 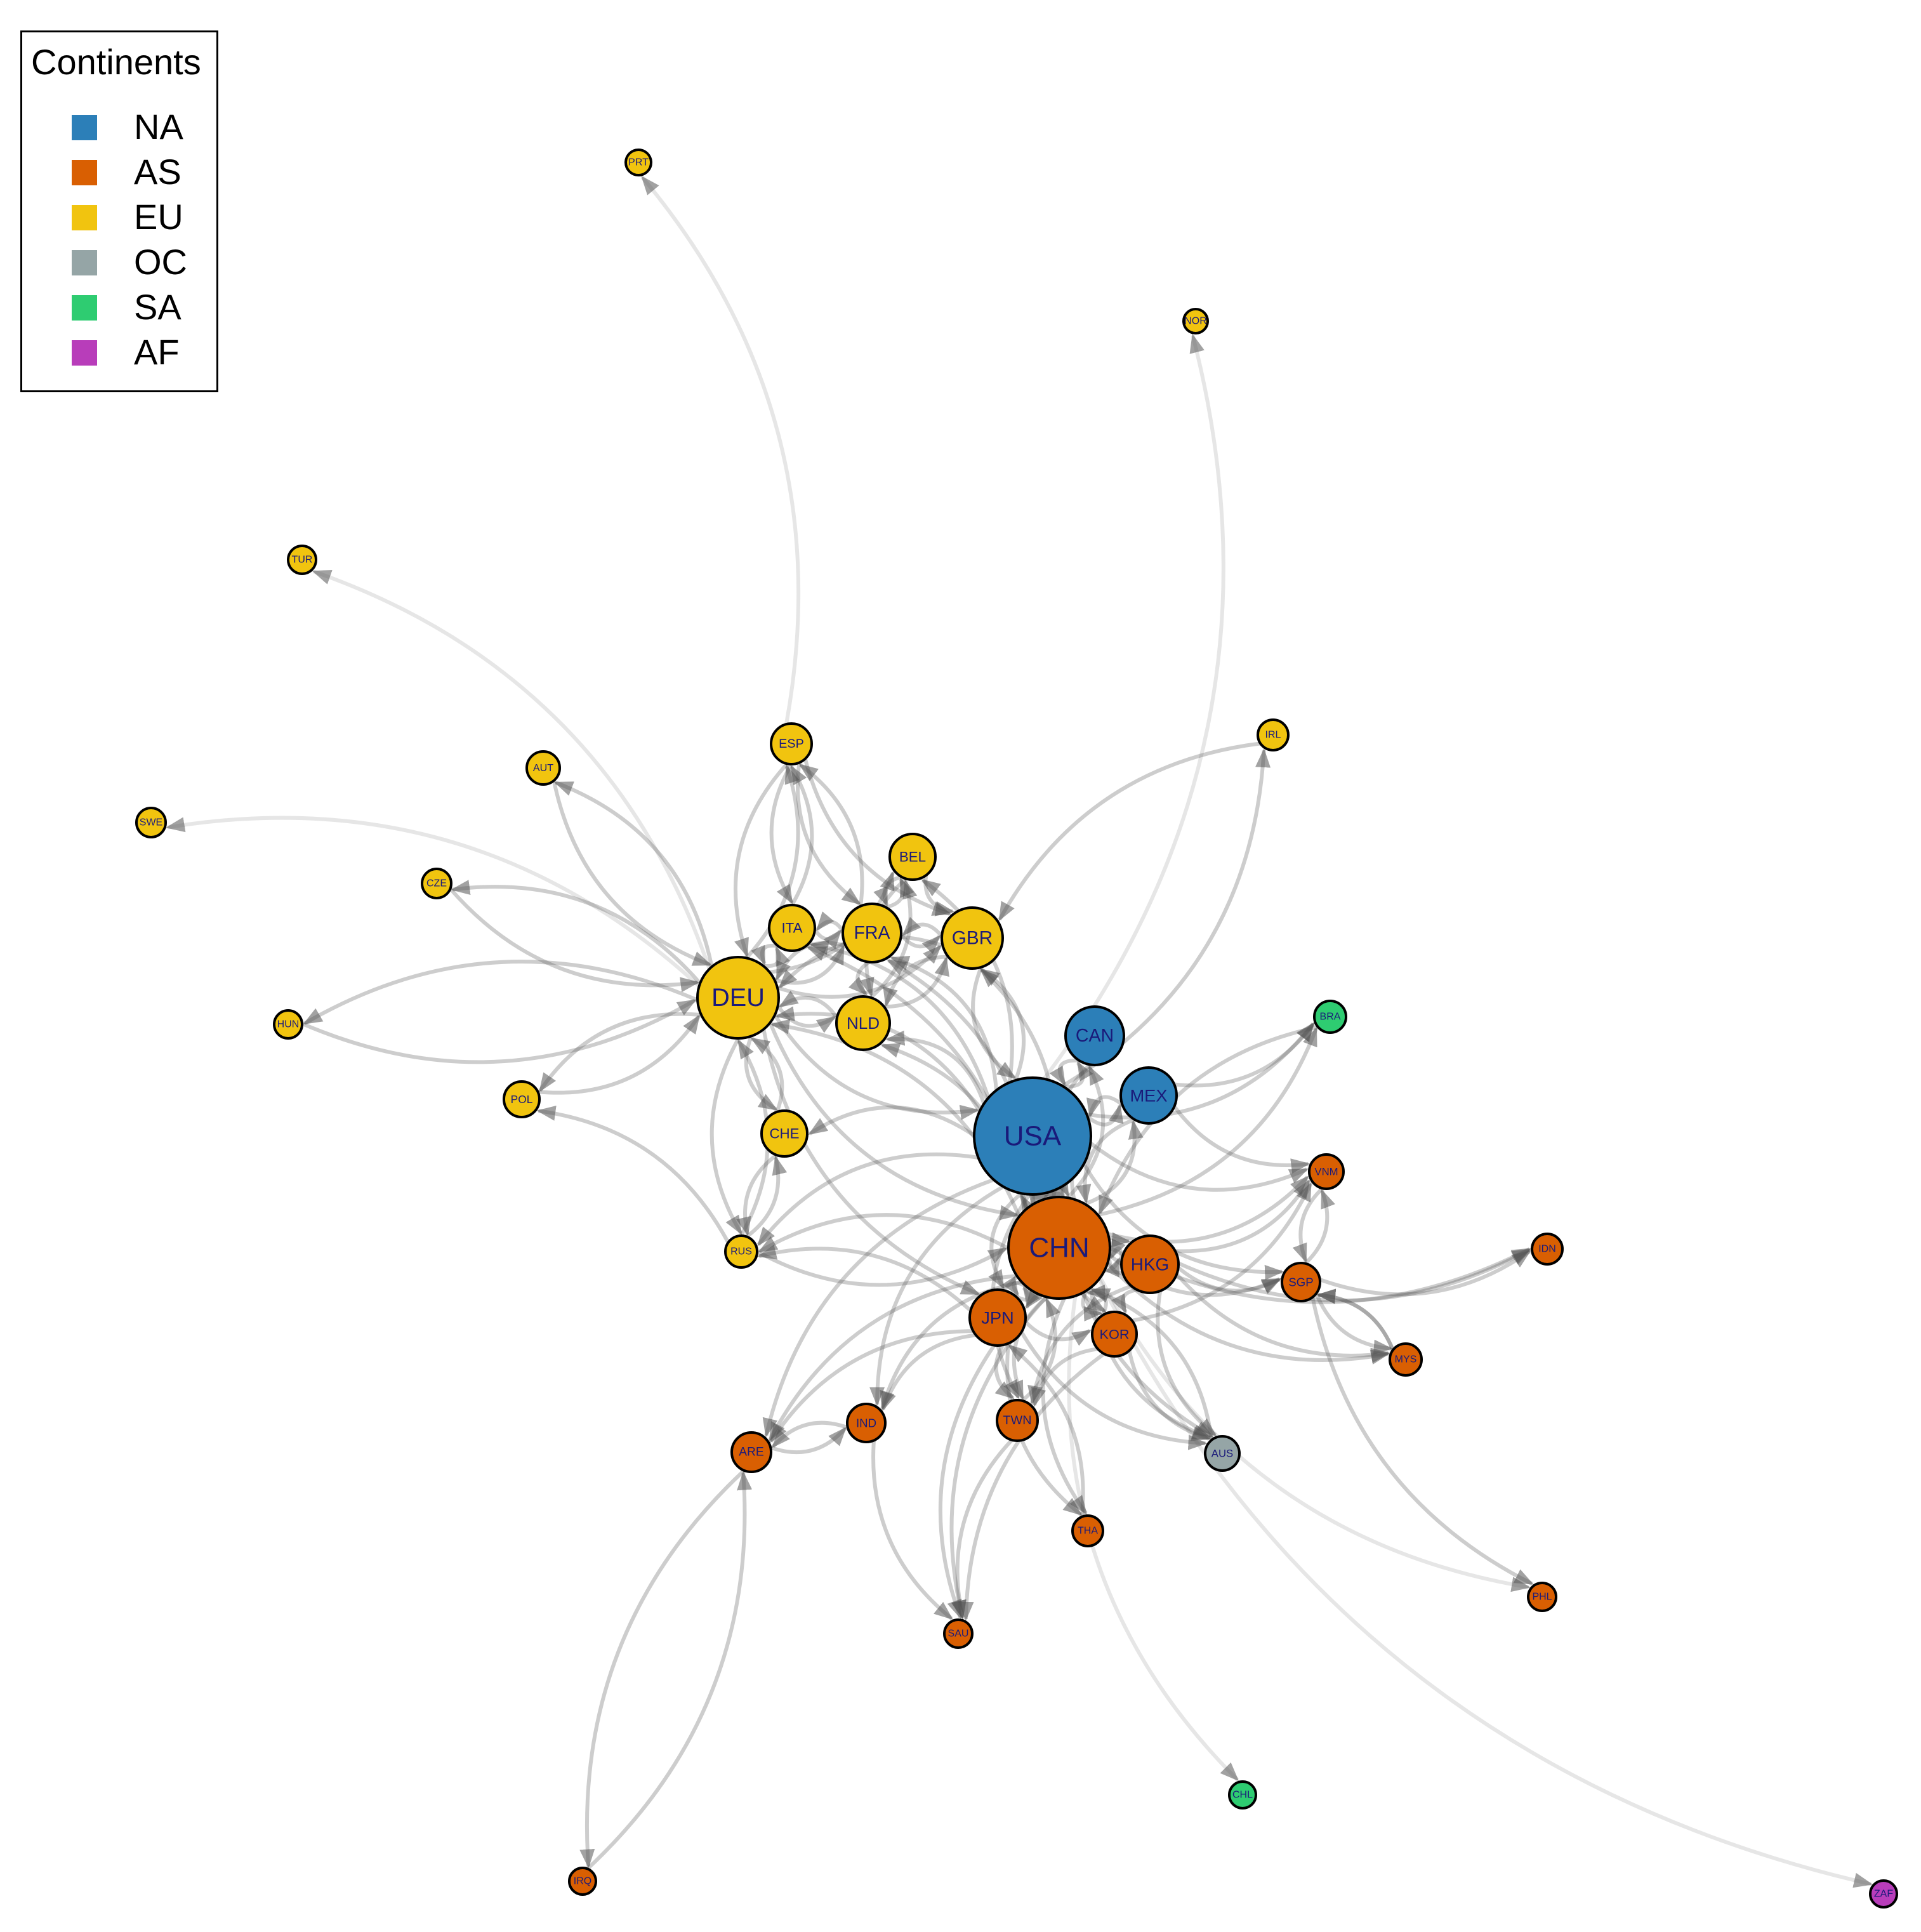 I want to click on node-chl: CHL, so click(x=1242, y=1795).